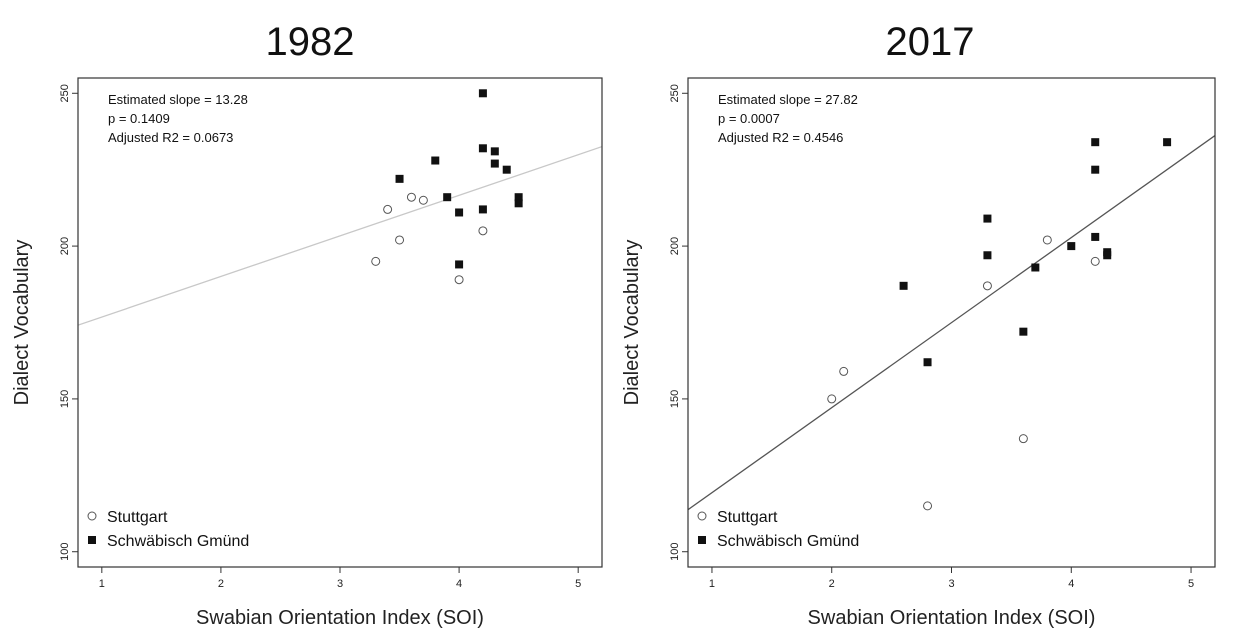 The image size is (1240, 631). Describe the element at coordinates (178, 99) in the screenshot. I see `regression-stat: Estimated slope = 13.28` at that location.